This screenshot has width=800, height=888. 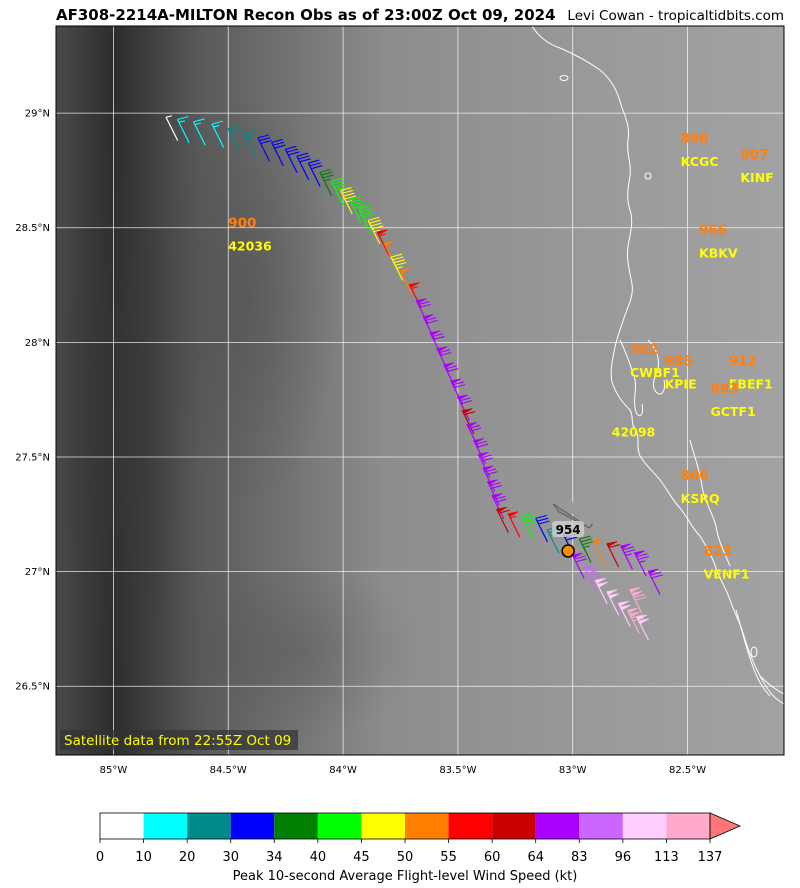 What do you see at coordinates (681, 383) in the screenshot?
I see `station-id: KPIE` at bounding box center [681, 383].